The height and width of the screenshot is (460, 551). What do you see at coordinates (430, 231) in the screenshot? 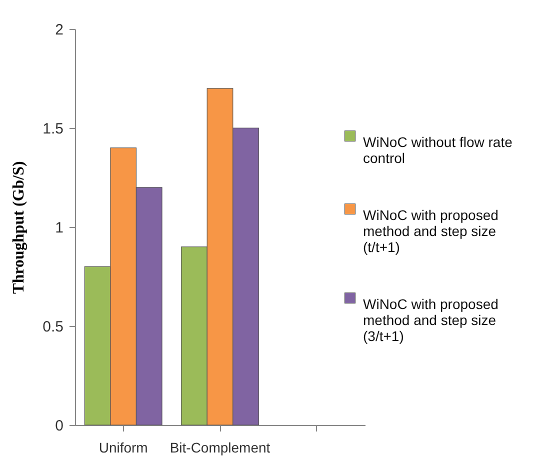
I see `legend-label: WiNoC with proposed method and step size (t/t+1)` at bounding box center [430, 231].